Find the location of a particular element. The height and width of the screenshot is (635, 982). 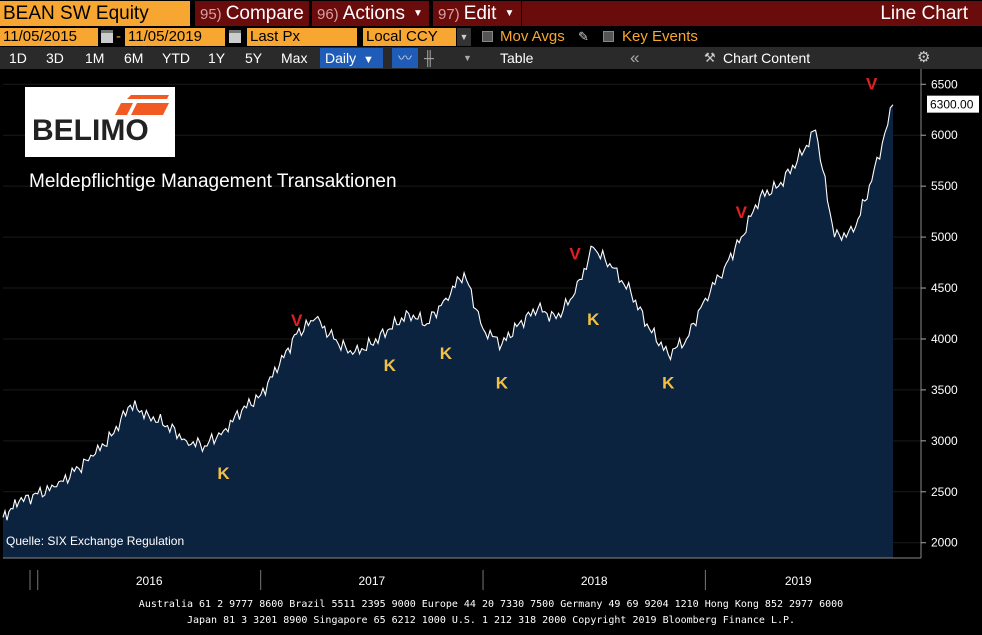

view-title-bar: Line Chart is located at coordinates (752, 13).